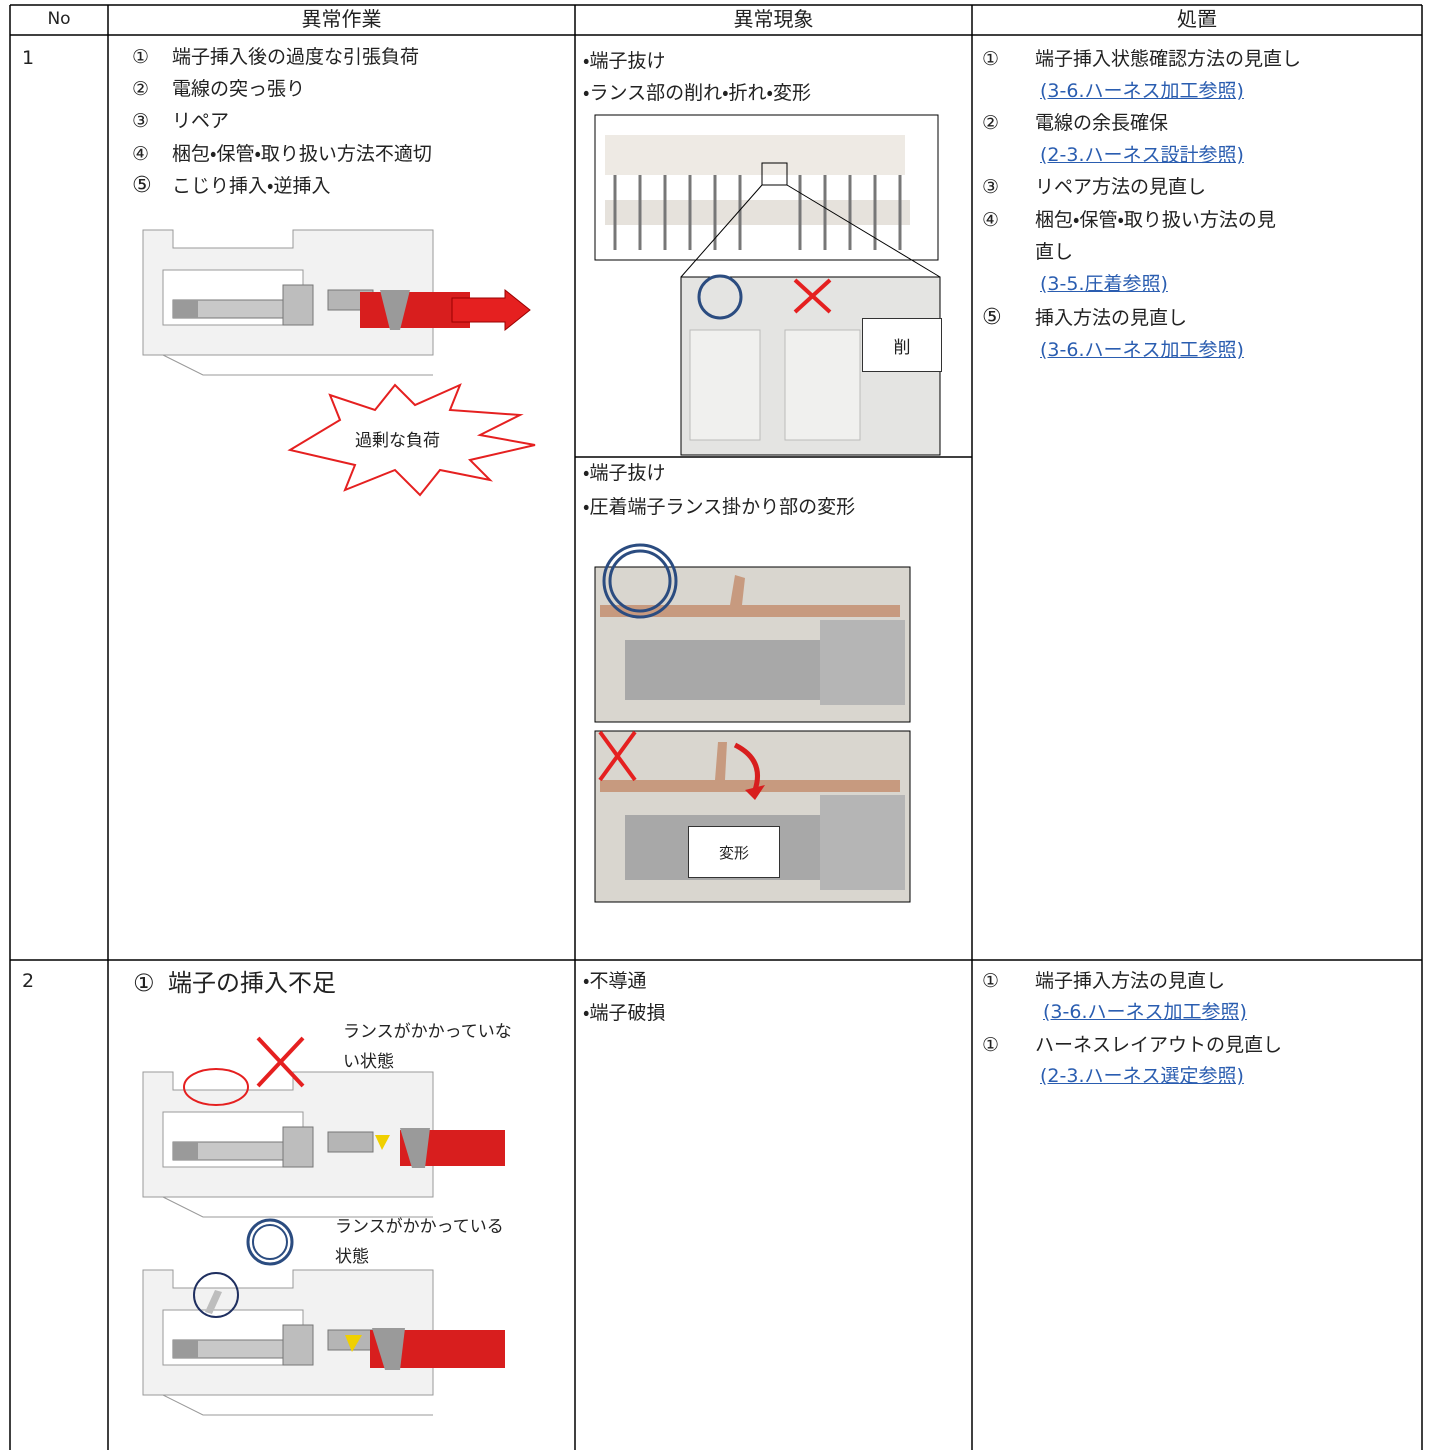 This screenshot has height=1450, width=1429. What do you see at coordinates (624, 1013) in the screenshot?
I see `phenomenon: ・端子破損` at bounding box center [624, 1013].